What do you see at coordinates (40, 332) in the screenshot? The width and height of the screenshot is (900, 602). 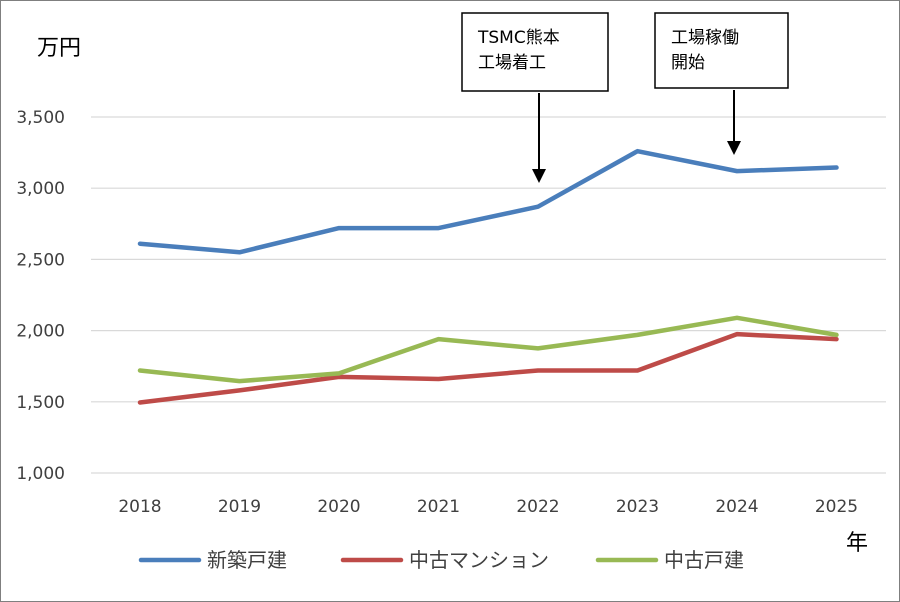 I see `y-tick-label: 2,000` at bounding box center [40, 332].